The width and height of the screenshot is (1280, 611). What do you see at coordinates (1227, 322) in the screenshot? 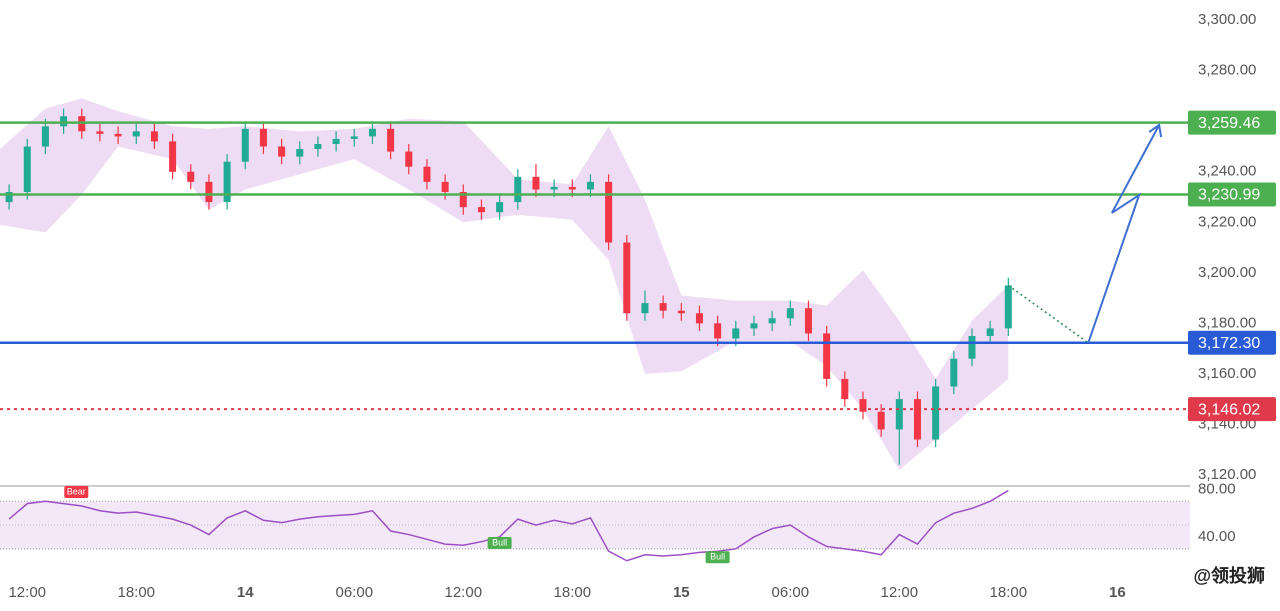
I see `y-tick-label: 3,180.00` at bounding box center [1227, 322].